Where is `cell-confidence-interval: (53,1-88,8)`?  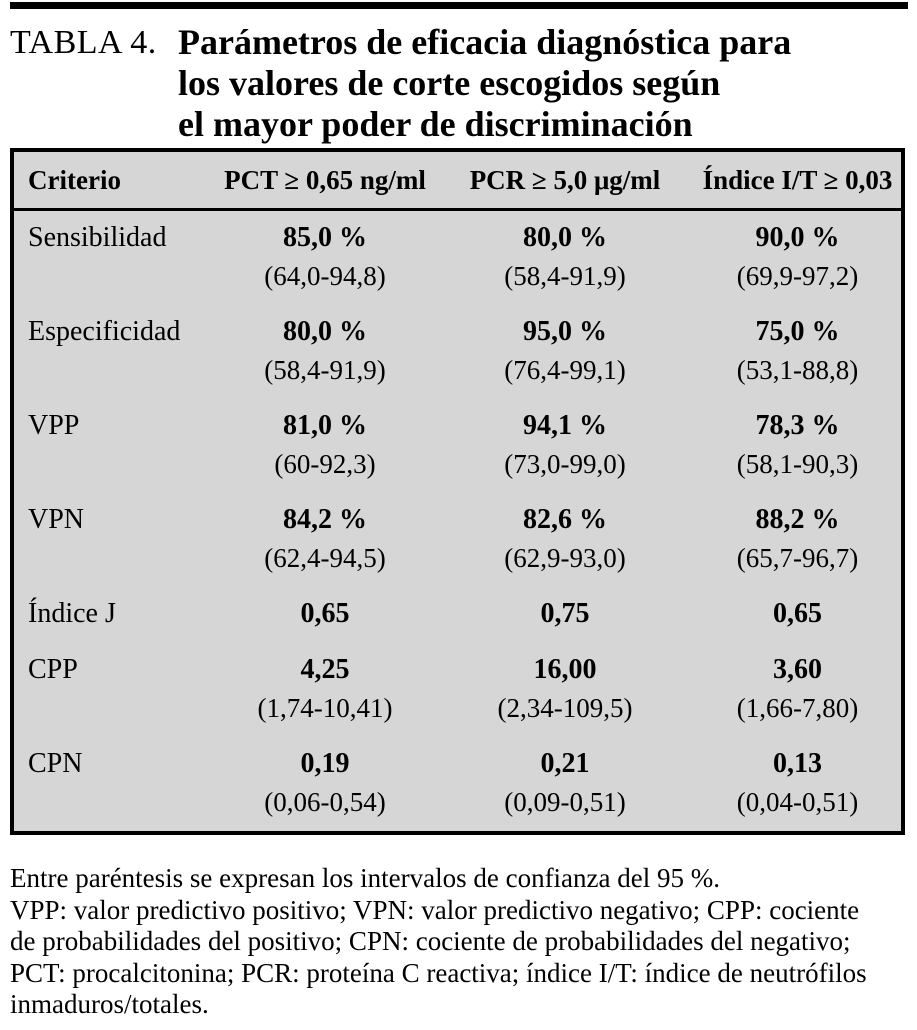 cell-confidence-interval: (53,1-88,8) is located at coordinates (797, 370).